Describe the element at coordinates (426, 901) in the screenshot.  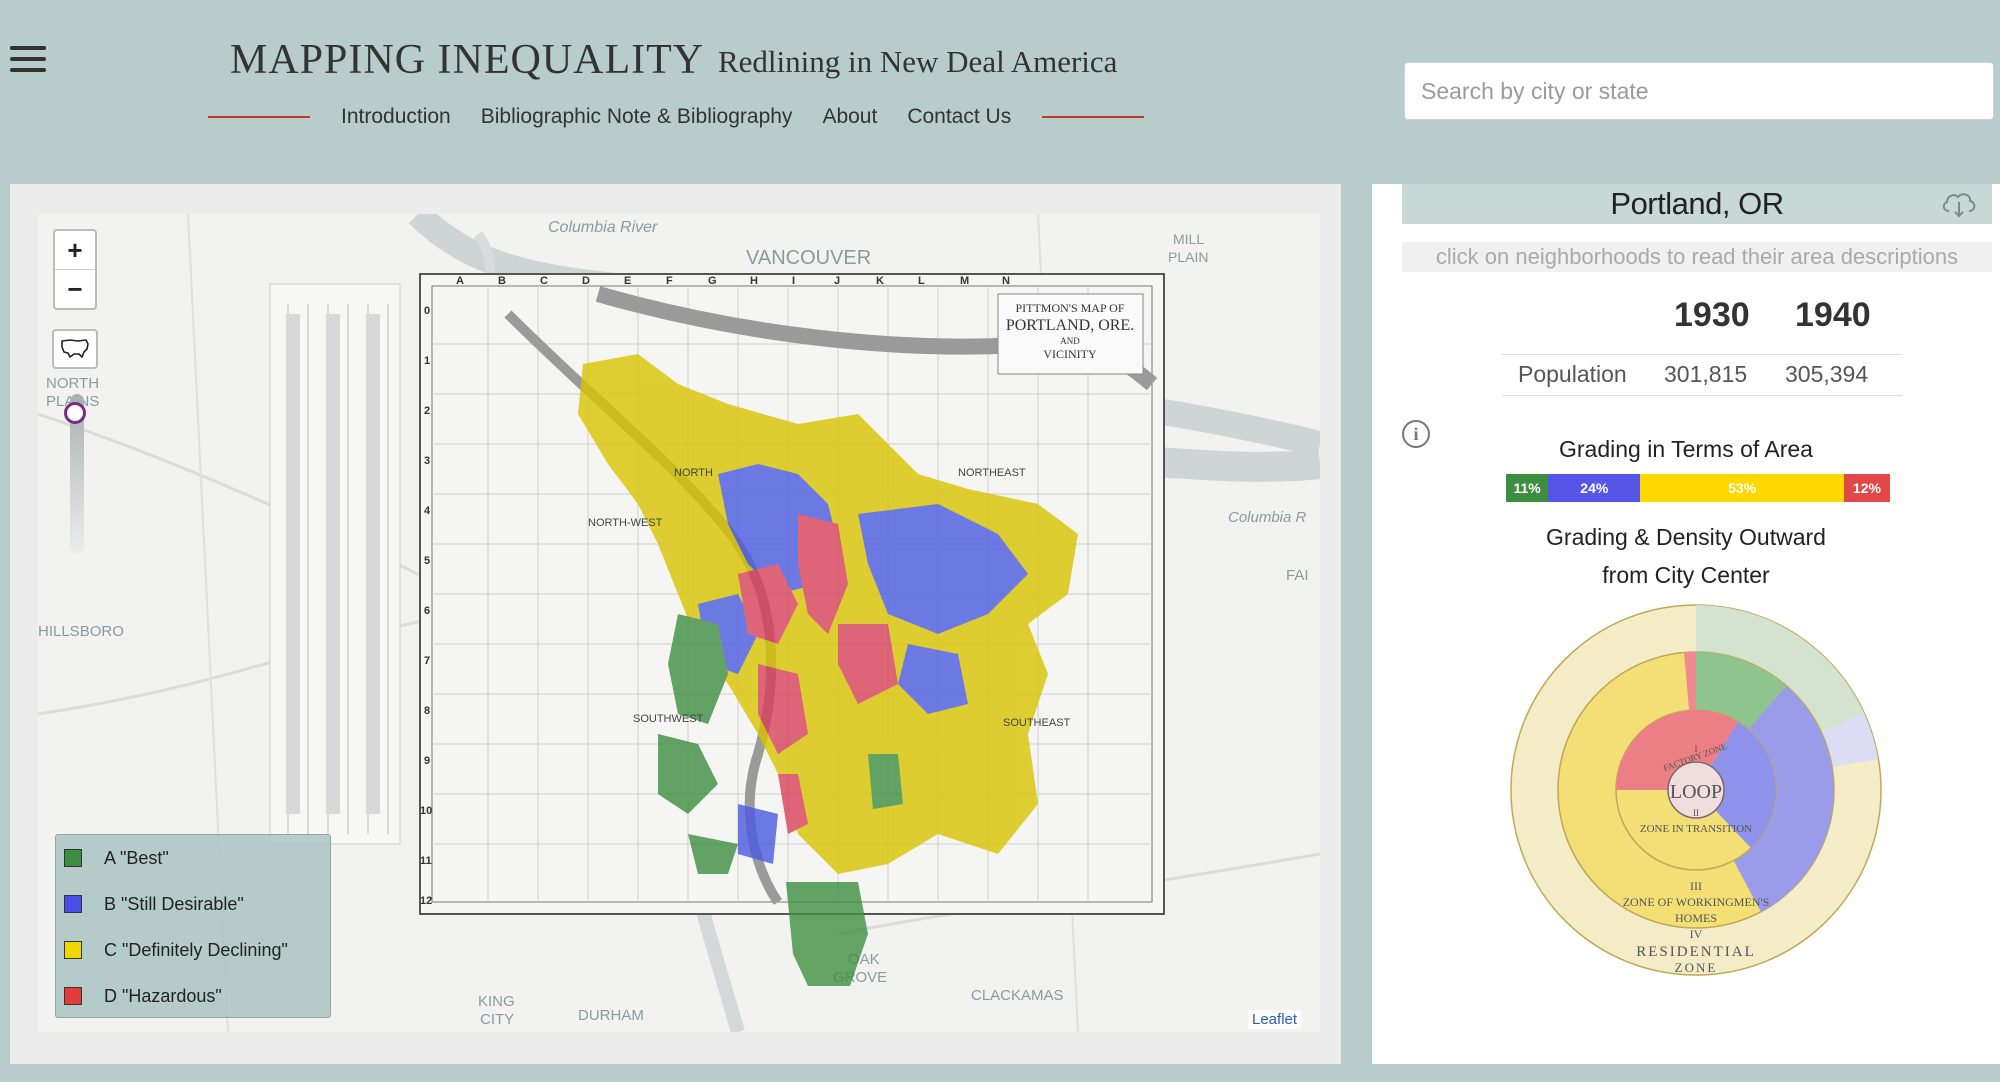
I see `grid-row-label: 12` at that location.